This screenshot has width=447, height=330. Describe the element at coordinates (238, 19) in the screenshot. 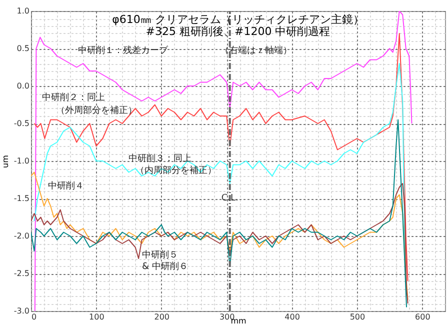

I see `chart-title: φ610㎜ クリアセラム（リッチィクレチアン主鏡）` at that location.